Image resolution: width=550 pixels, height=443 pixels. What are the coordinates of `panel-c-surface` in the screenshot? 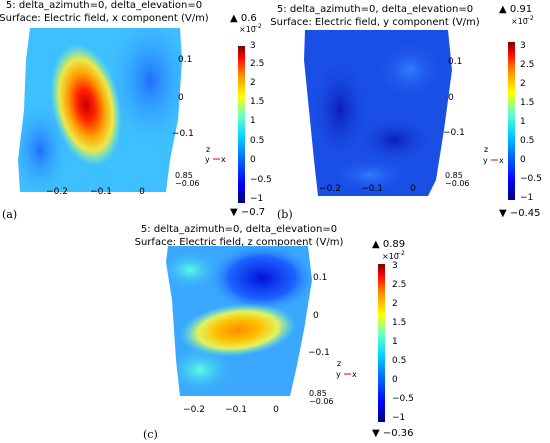 It's located at (239, 321).